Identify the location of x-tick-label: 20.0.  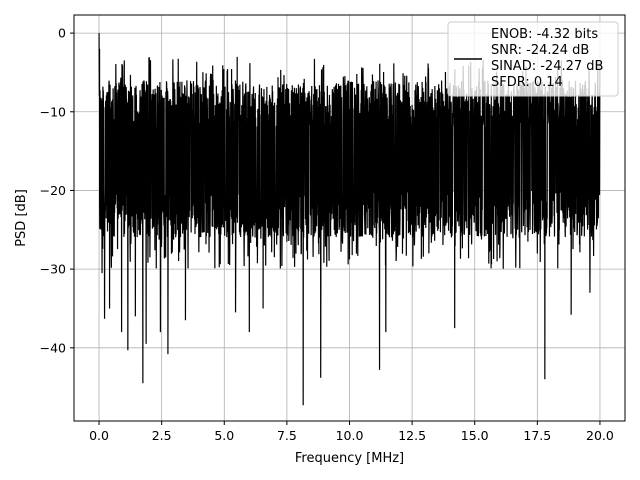
(600, 435).